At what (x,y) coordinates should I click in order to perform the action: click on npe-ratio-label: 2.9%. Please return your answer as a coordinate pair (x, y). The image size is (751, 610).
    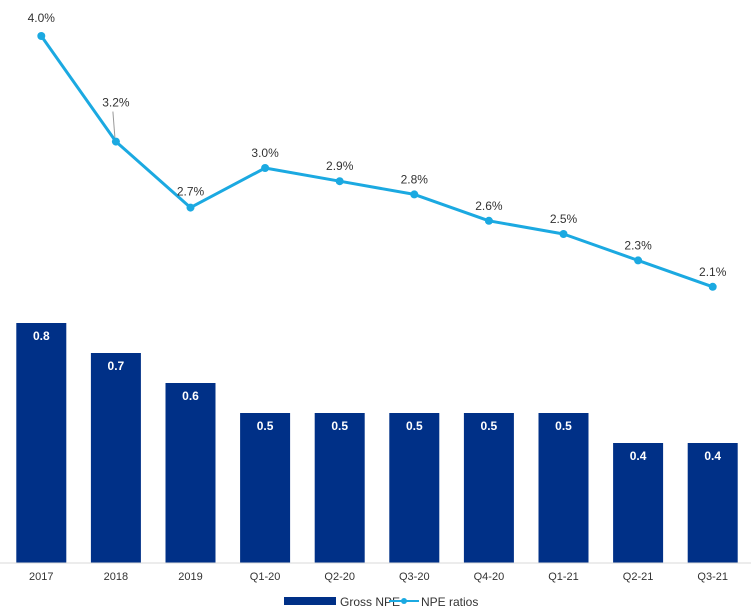
    Looking at the image, I should click on (340, 166).